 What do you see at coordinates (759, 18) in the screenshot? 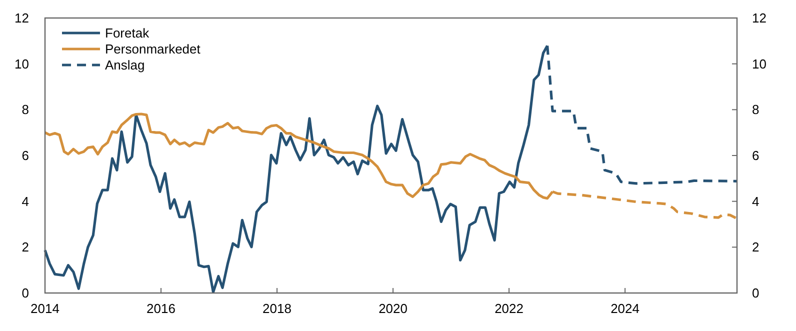
I see `y2-tick-label: 12` at bounding box center [759, 18].